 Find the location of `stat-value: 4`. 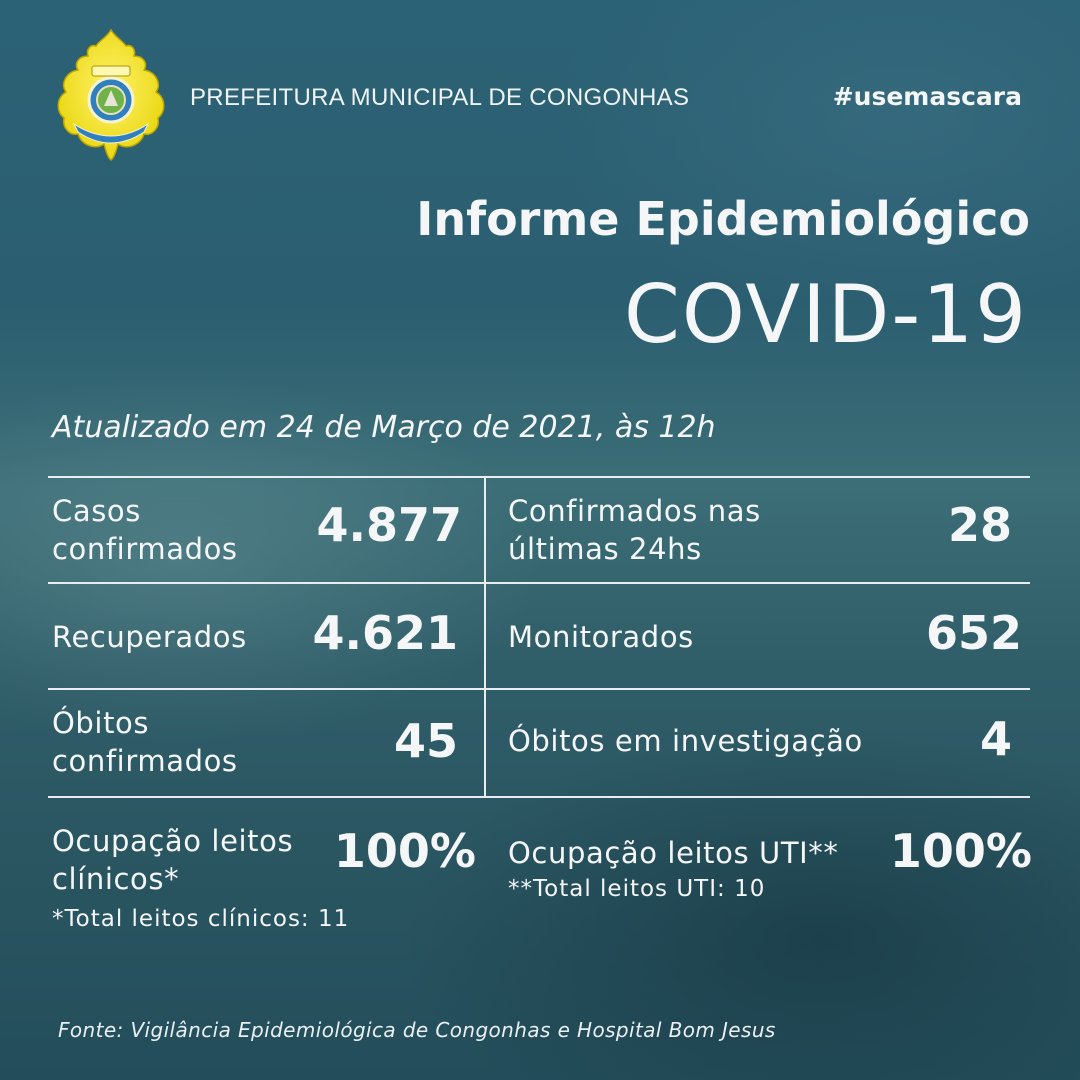

stat-value: 4 is located at coordinates (995, 739).